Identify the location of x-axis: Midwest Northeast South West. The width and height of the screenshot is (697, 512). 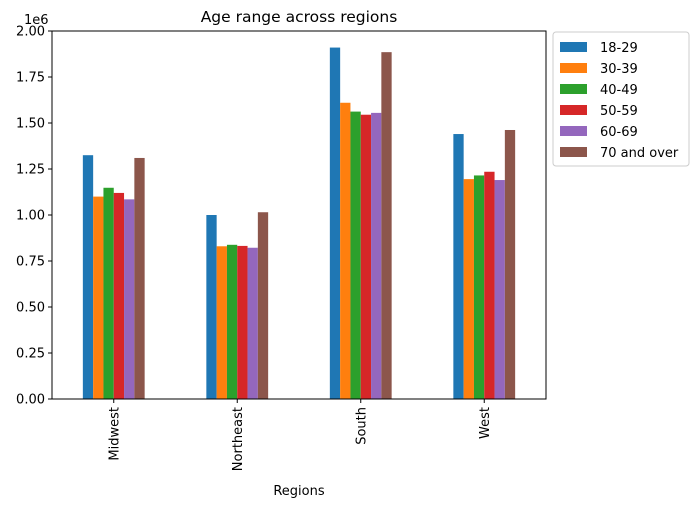
(300, 435).